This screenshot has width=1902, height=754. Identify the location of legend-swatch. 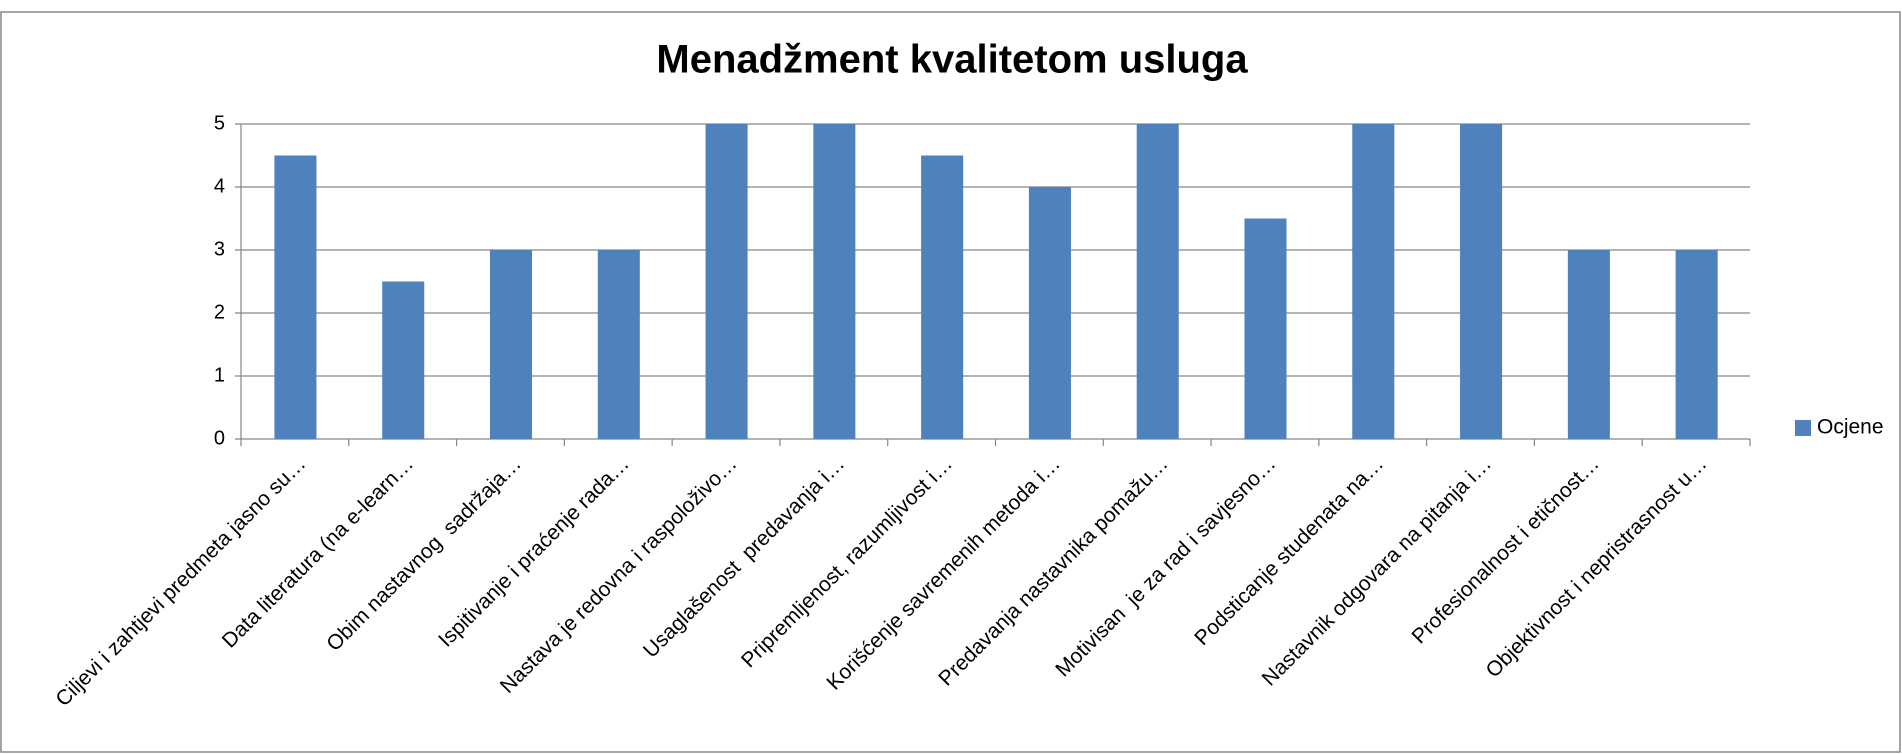
(1803, 428).